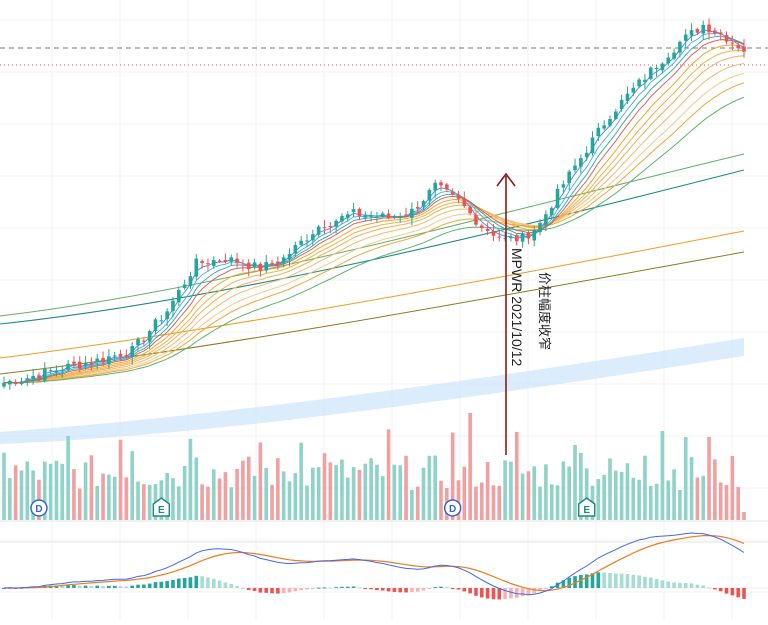 This screenshot has height=625, width=768. Describe the element at coordinates (452, 508) in the screenshot. I see `marker-badge` at that location.